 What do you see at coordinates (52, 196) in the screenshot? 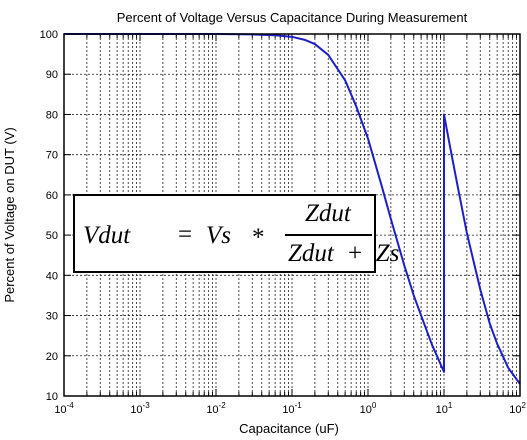
I see `y-tick-label: 60` at bounding box center [52, 196].